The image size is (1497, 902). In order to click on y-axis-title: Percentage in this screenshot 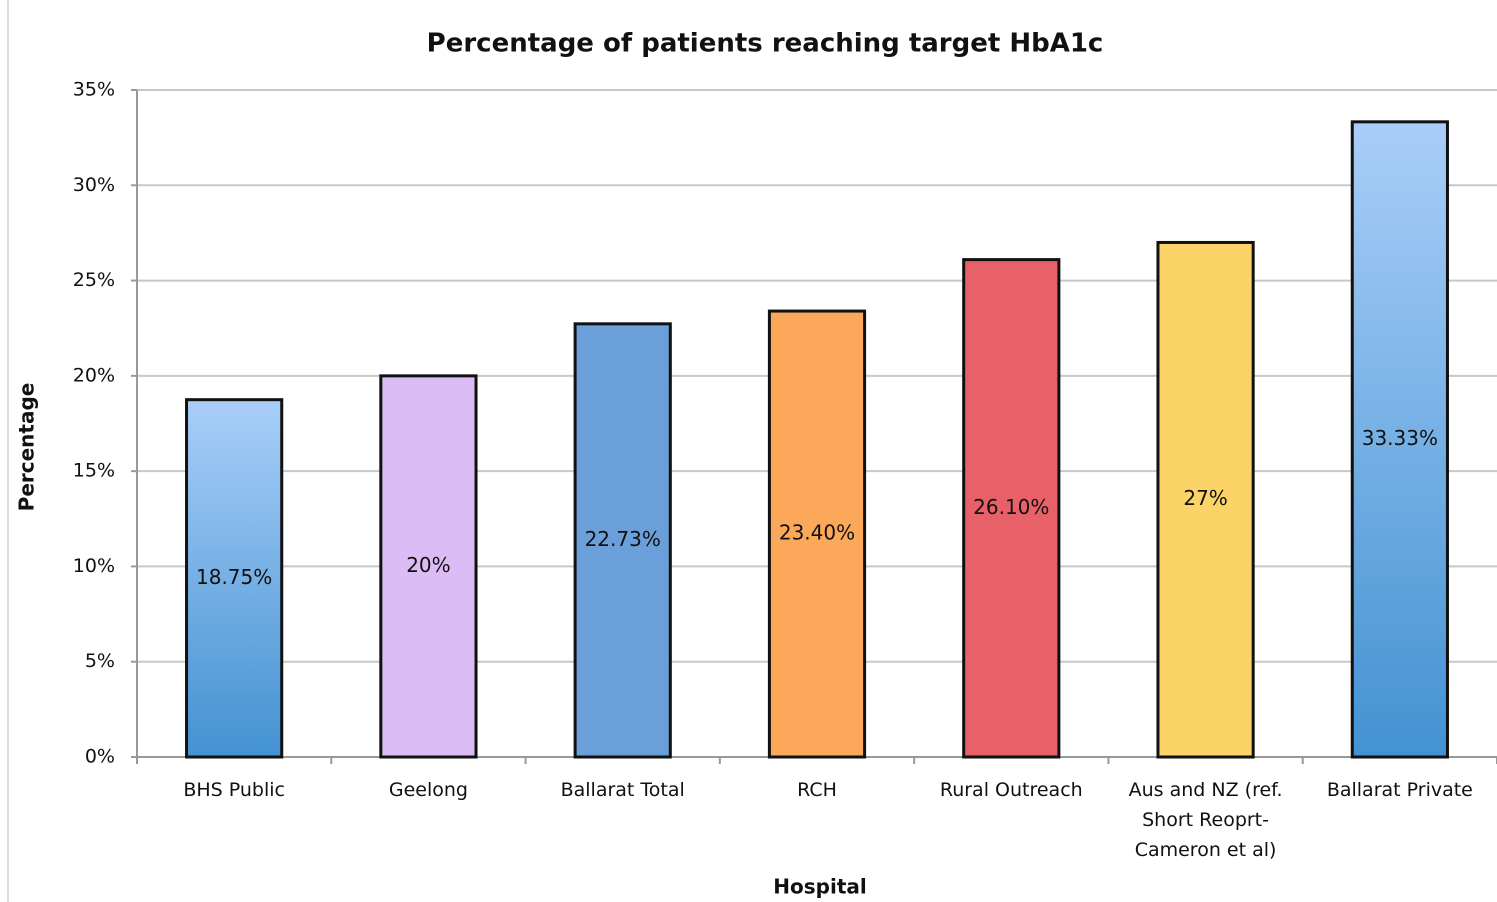, I will do `click(27, 447)`.